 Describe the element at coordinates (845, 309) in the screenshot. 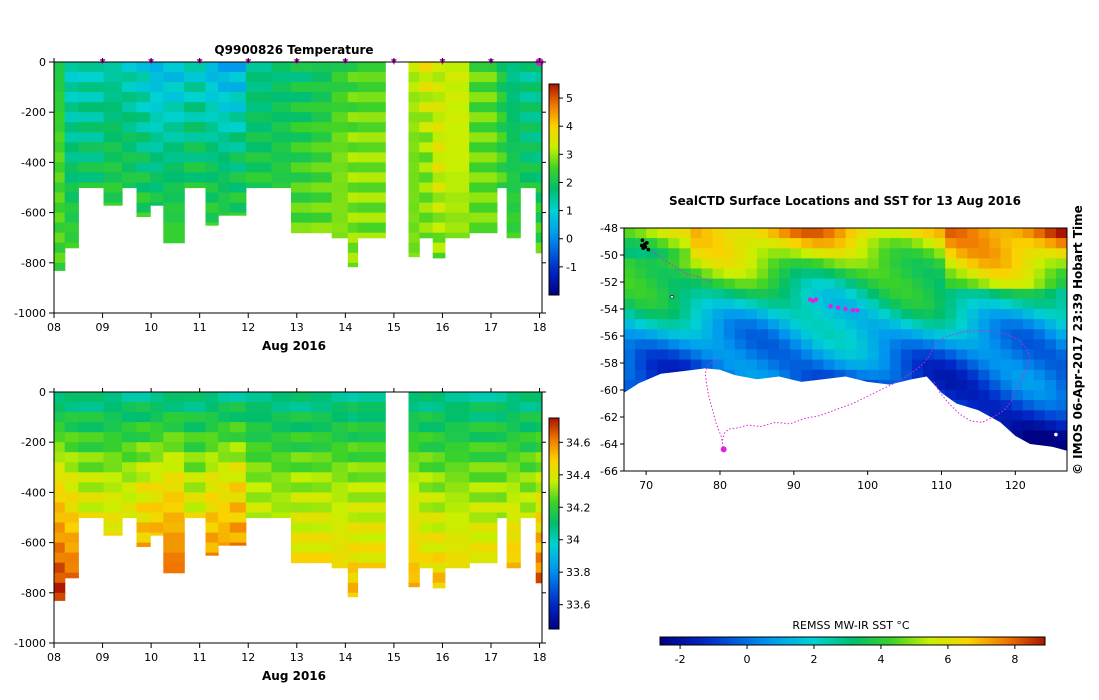

I see `track-point` at that location.